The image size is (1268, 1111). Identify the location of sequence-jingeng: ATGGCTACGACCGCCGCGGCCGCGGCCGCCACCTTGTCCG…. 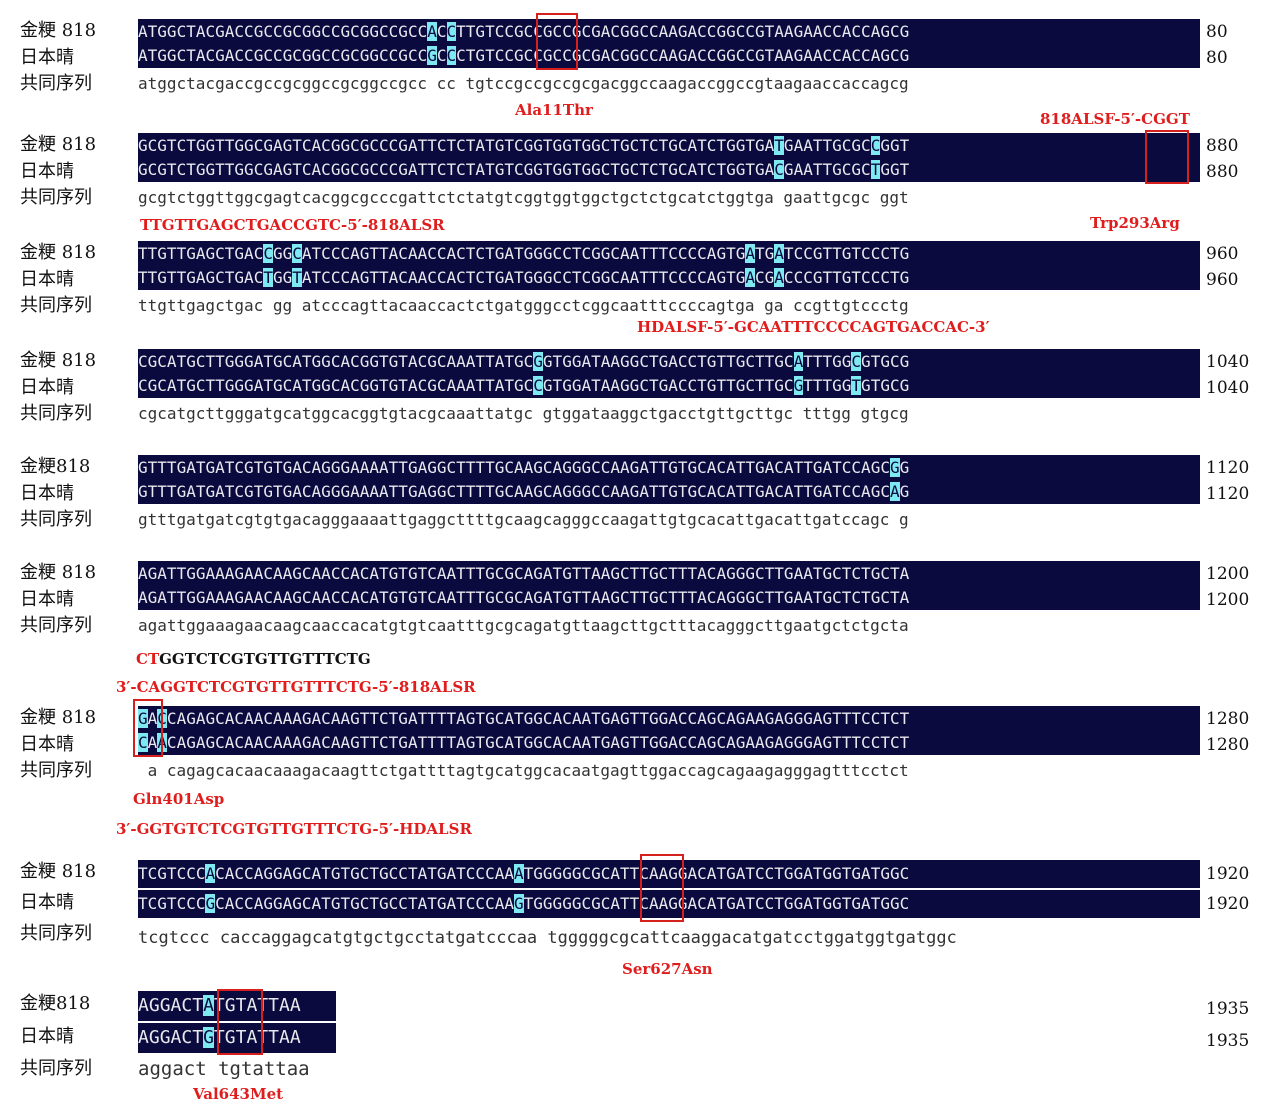
(669, 31).